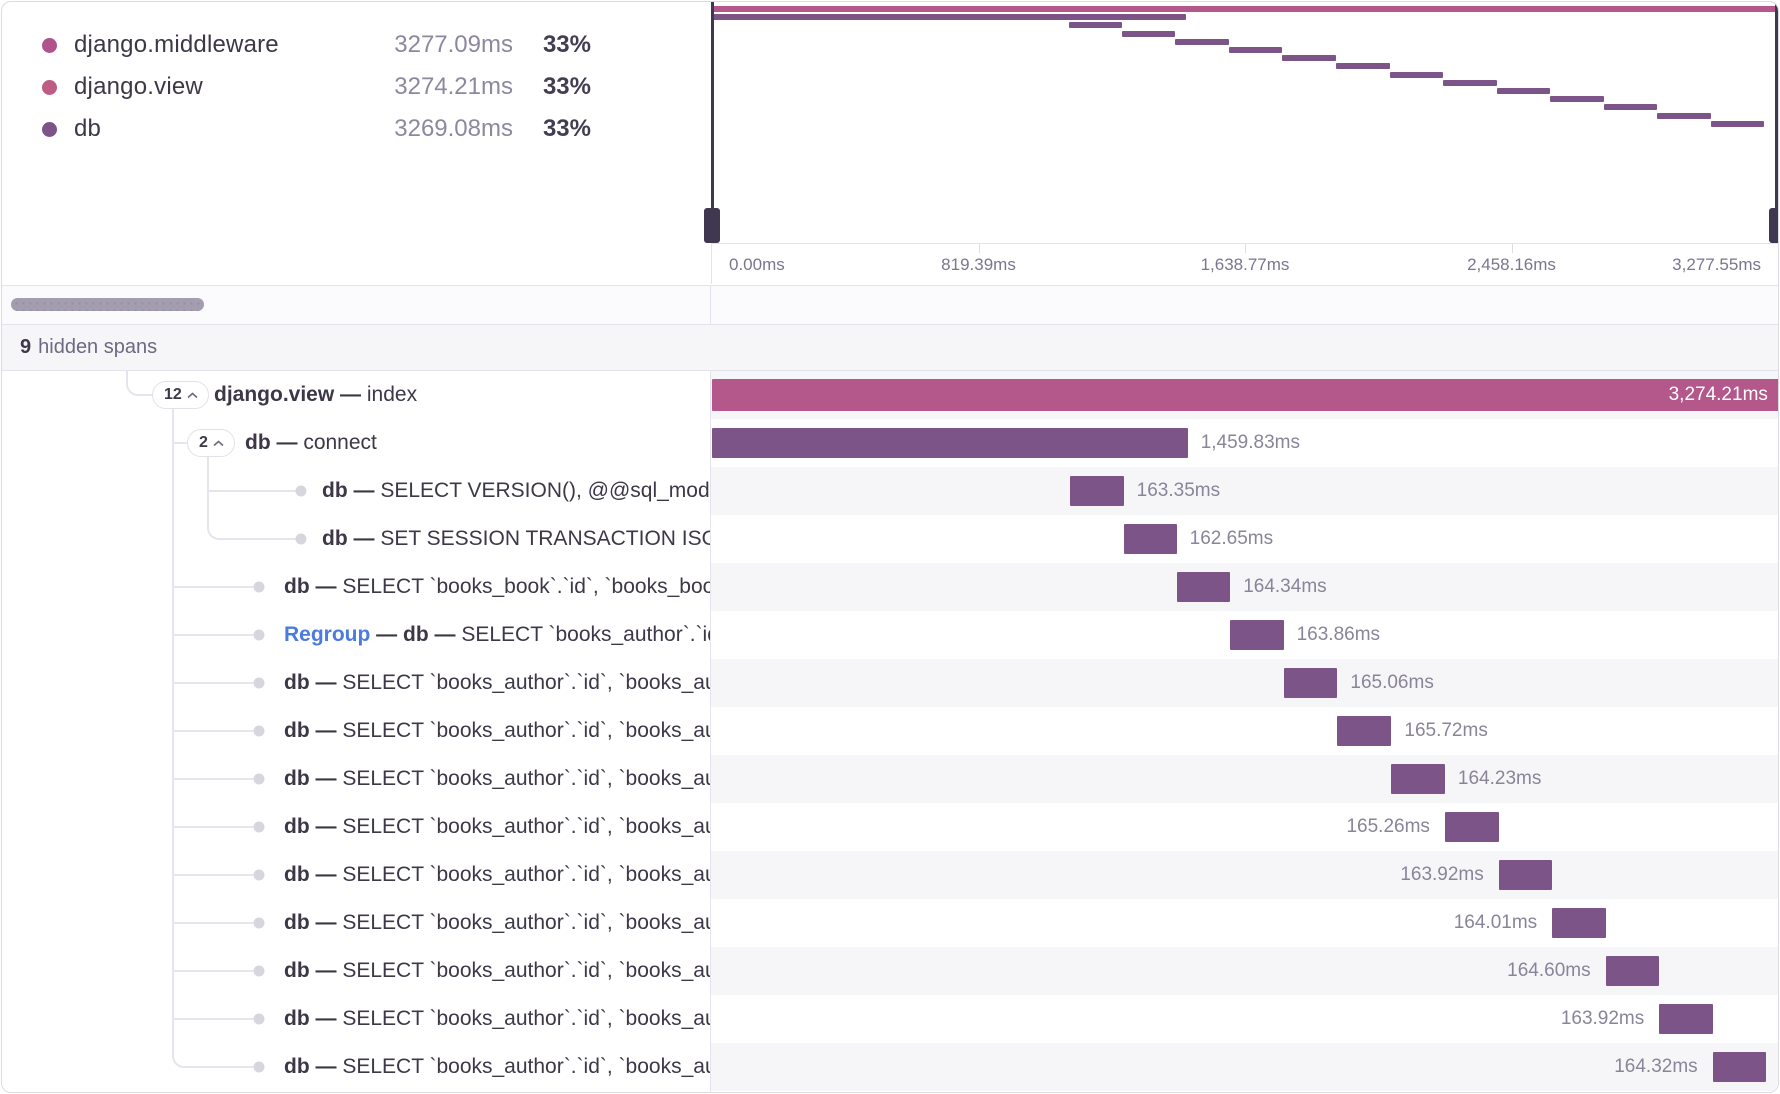 The height and width of the screenshot is (1094, 1780). Describe the element at coordinates (88, 128) in the screenshot. I see `op-name: db` at that location.